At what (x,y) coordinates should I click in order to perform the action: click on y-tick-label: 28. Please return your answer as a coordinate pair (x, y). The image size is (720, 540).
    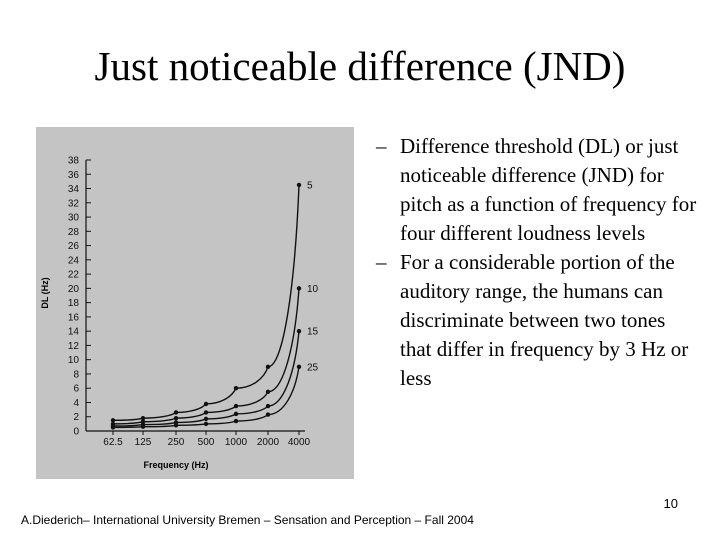
    Looking at the image, I should click on (74, 232).